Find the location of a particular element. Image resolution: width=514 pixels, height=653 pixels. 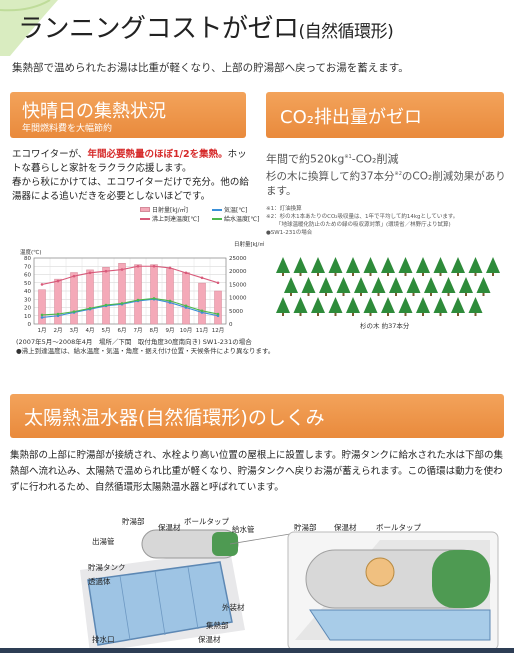

left-tick-label: 0 is located at coordinates (30, 325).